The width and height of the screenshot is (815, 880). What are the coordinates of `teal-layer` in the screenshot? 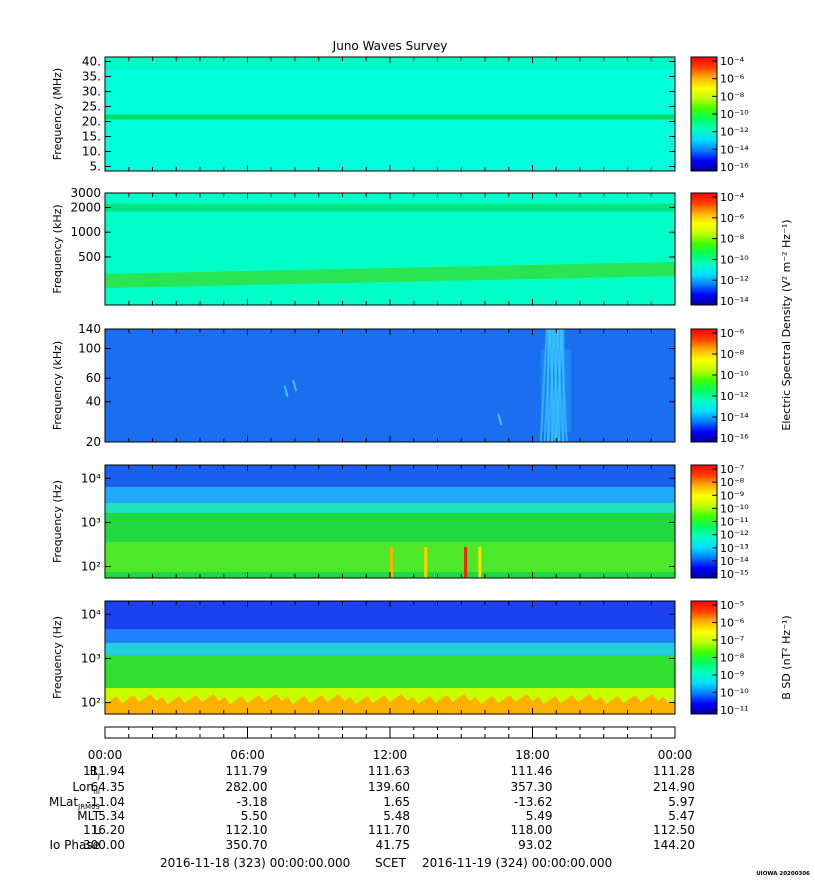 It's located at (390, 508).